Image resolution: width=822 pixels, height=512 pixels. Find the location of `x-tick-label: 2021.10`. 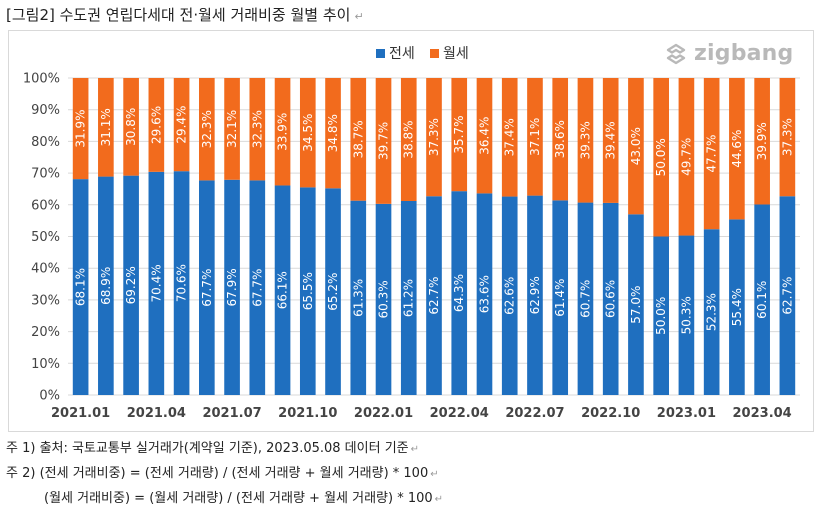

x-tick-label: 2021.10 is located at coordinates (307, 413).